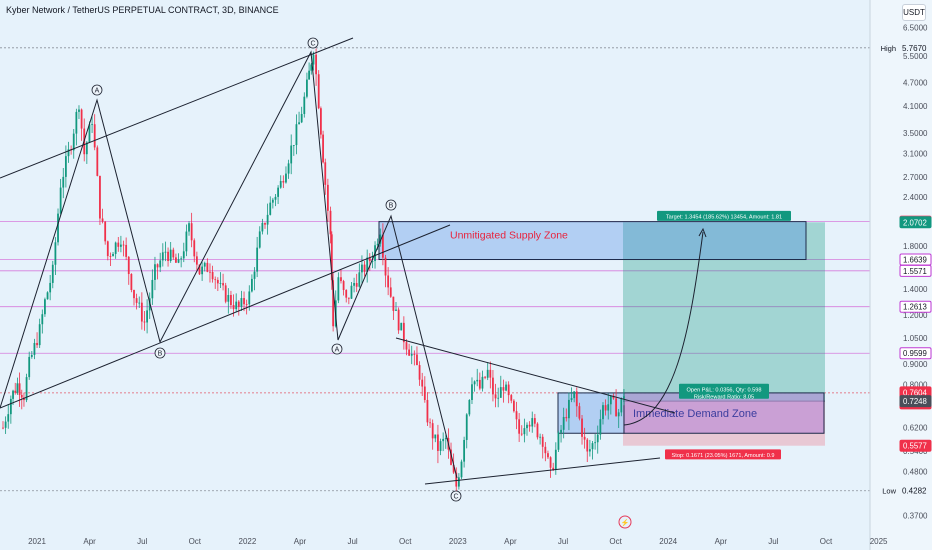 The image size is (932, 550). Describe the element at coordinates (888, 48) in the screenshot. I see `price-badge-label: High` at that location.